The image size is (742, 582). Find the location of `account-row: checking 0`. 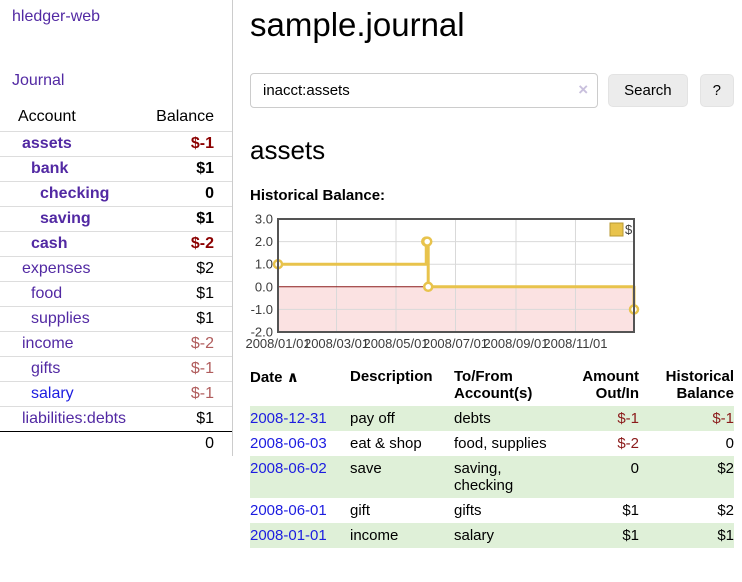

account-row: checking 0 is located at coordinates (116, 193).